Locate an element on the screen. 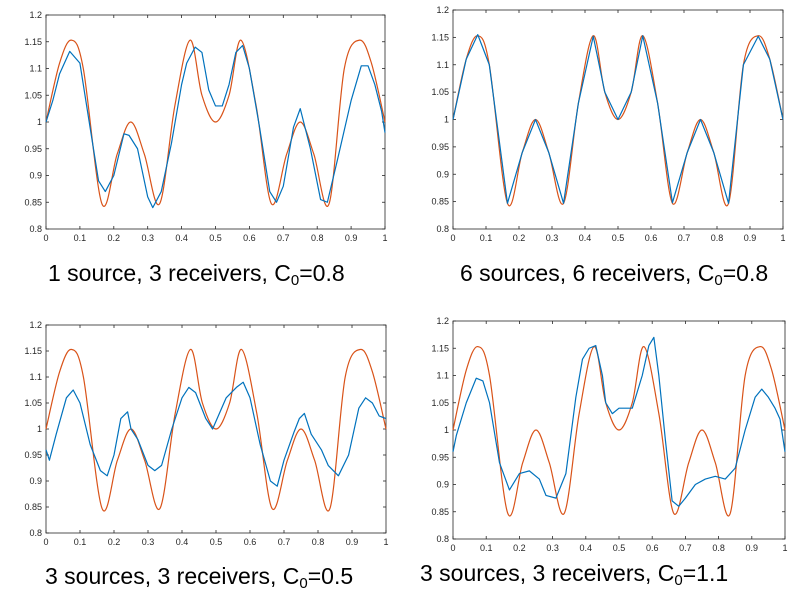 Image resolution: width=800 pixels, height=600 pixels. caption-text: 6 sources, 6 receivers, C is located at coordinates (587, 273).